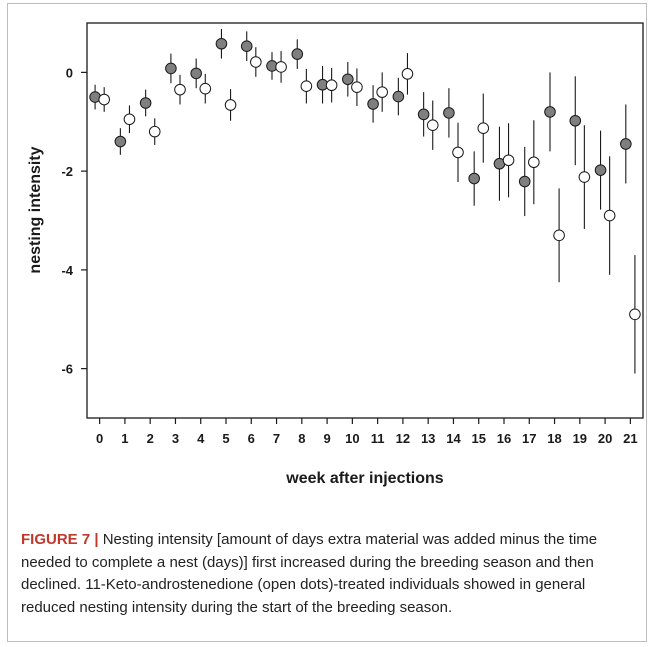 The height and width of the screenshot is (647, 651). What do you see at coordinates (428, 438) in the screenshot?
I see `x-tick-label: 13` at bounding box center [428, 438].